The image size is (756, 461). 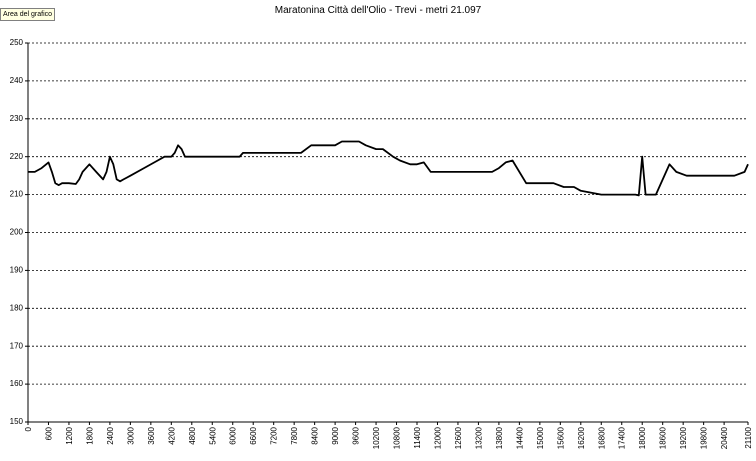 I want to click on x-tick-label-14400: 14400, so click(x=519, y=437).